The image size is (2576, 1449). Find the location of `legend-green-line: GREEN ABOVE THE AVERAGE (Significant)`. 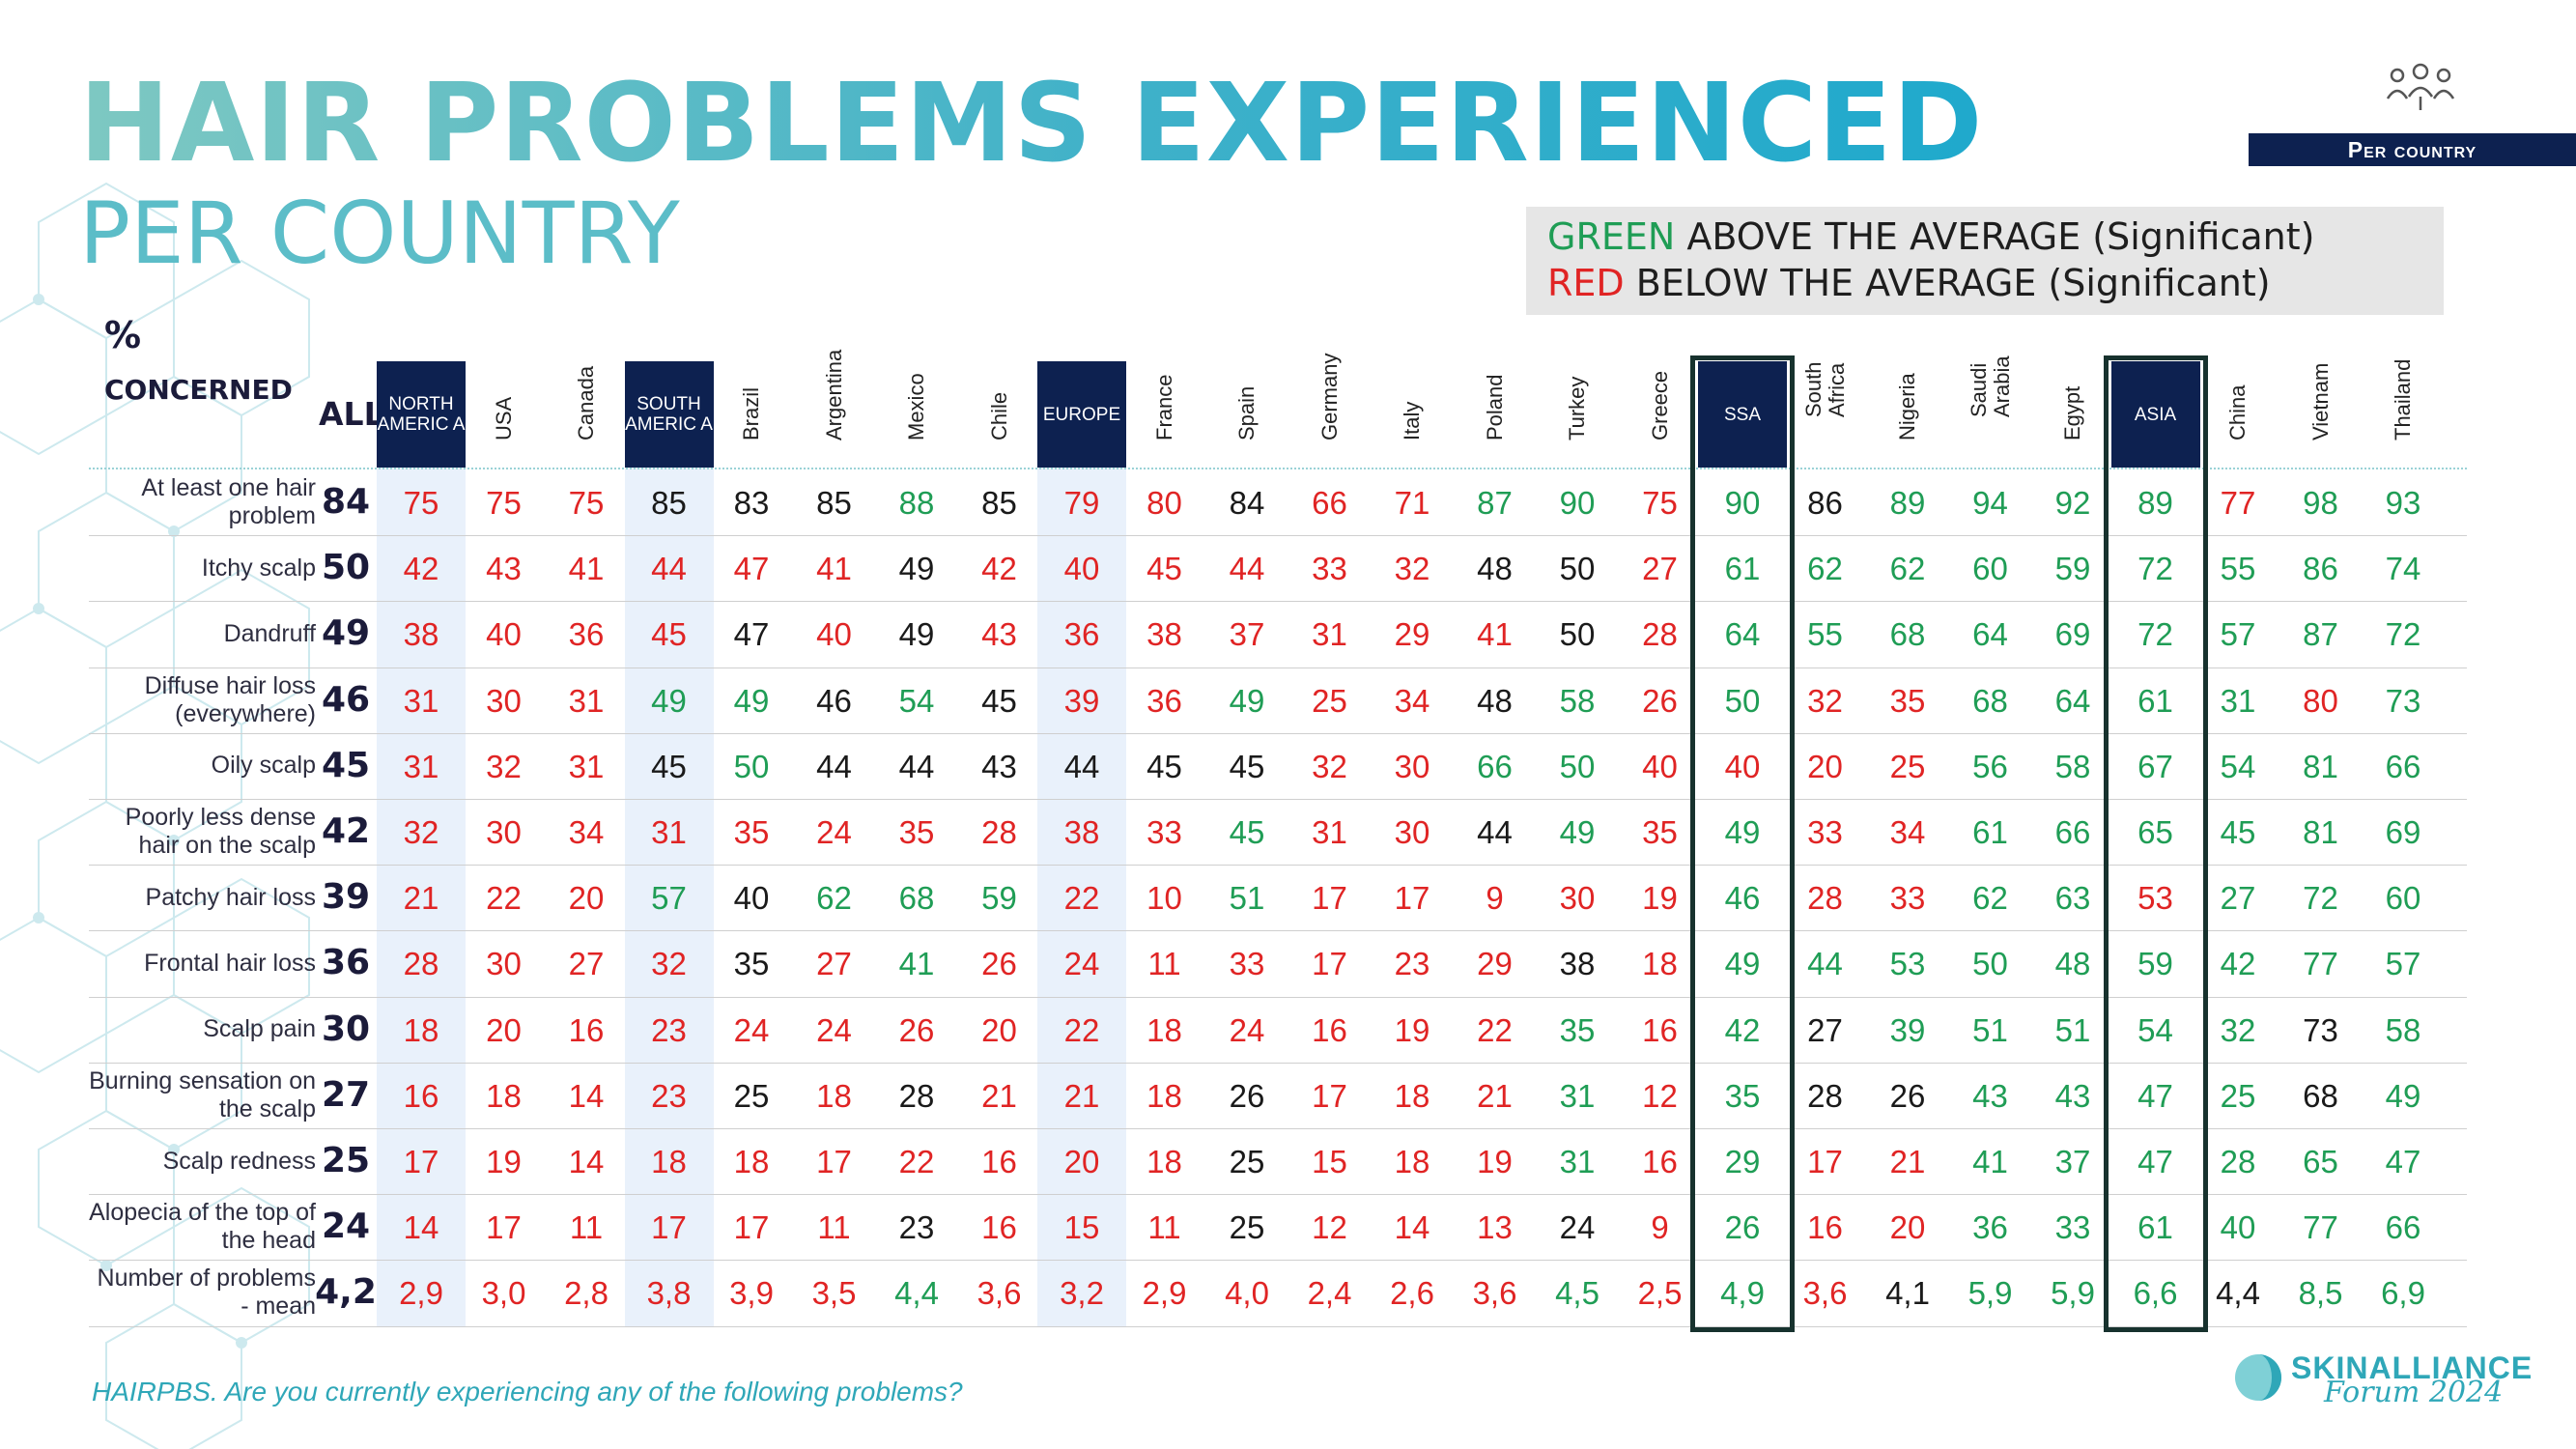

legend-green-line: GREEN ABOVE THE AVERAGE (Significant) is located at coordinates (1930, 236).